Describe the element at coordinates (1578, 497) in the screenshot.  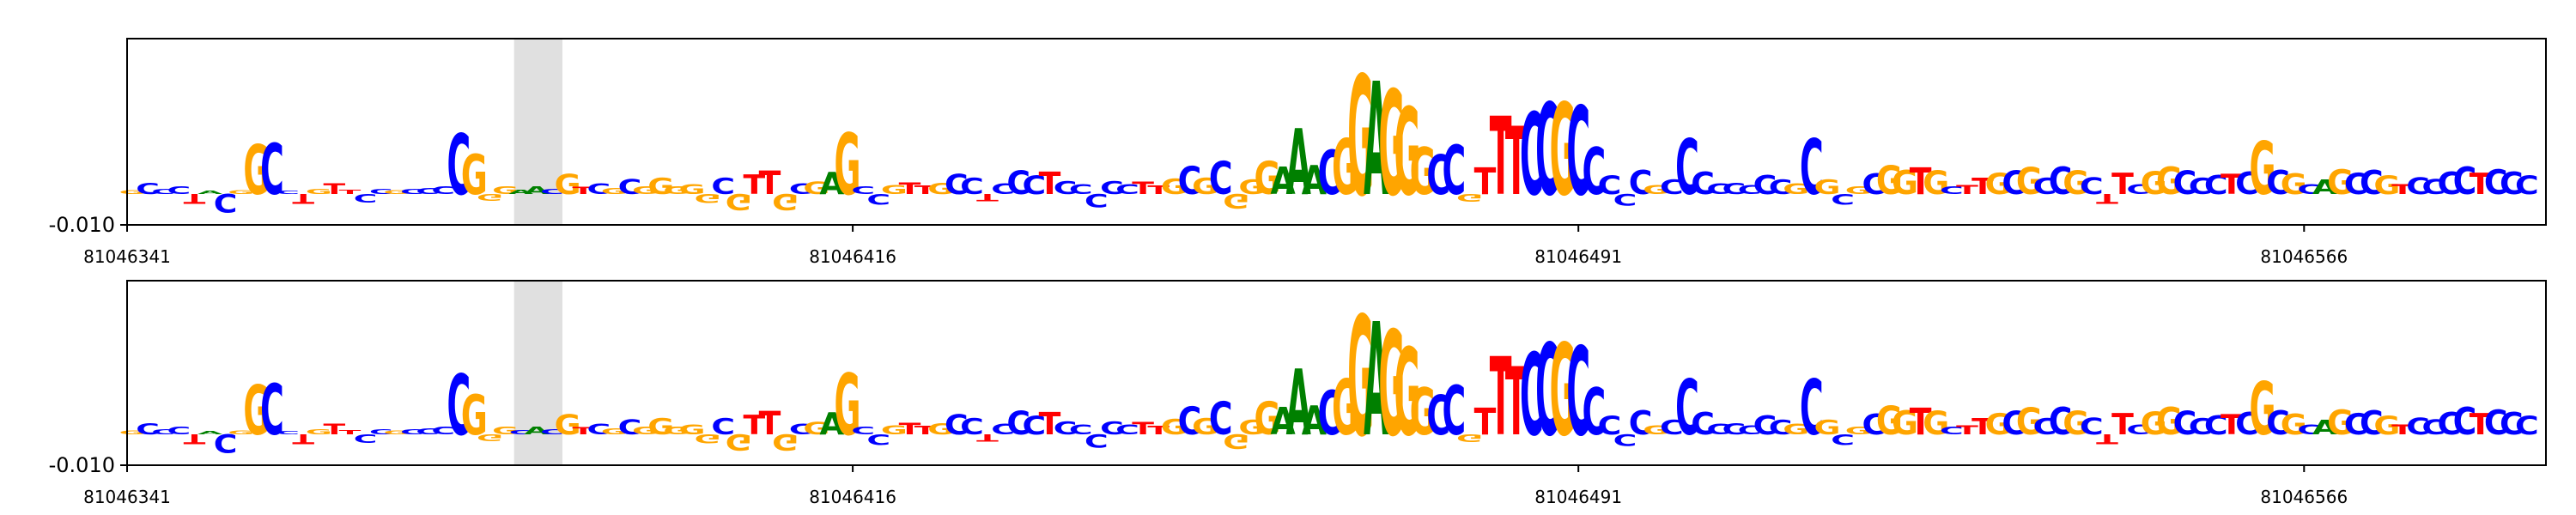
I see `x-tick-label: 81046491` at that location.